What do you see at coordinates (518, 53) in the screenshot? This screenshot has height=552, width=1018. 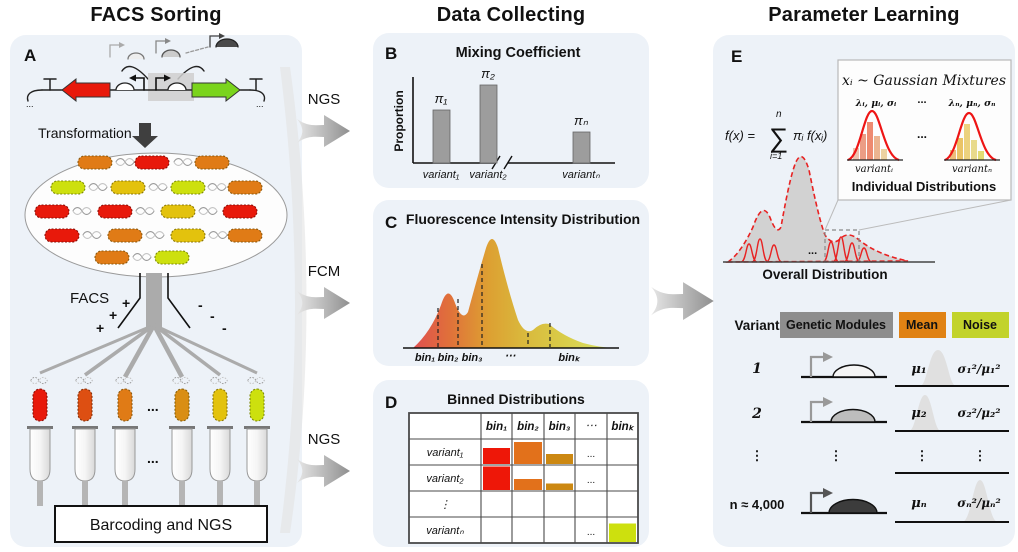 I see `panel-b-title: Mixing Coefficient` at bounding box center [518, 53].